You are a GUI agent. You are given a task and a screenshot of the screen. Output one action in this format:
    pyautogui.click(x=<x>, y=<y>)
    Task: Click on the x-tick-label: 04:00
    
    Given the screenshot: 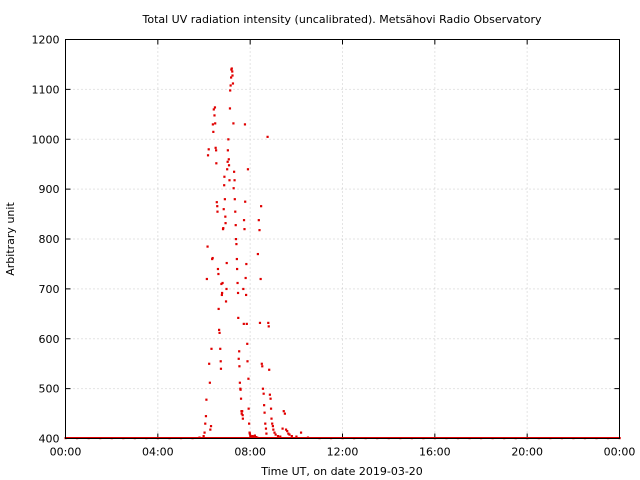 What is the action you would take?
    pyautogui.click(x=158, y=452)
    